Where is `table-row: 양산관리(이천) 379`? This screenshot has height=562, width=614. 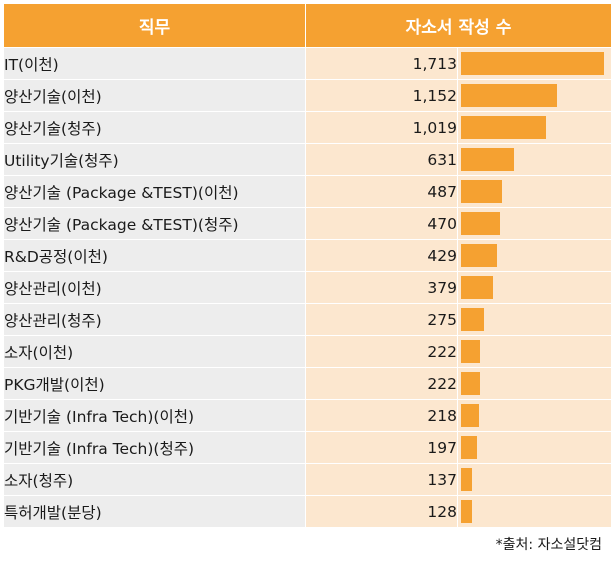
table-row: 양산관리(이천) 379 is located at coordinates (307, 287).